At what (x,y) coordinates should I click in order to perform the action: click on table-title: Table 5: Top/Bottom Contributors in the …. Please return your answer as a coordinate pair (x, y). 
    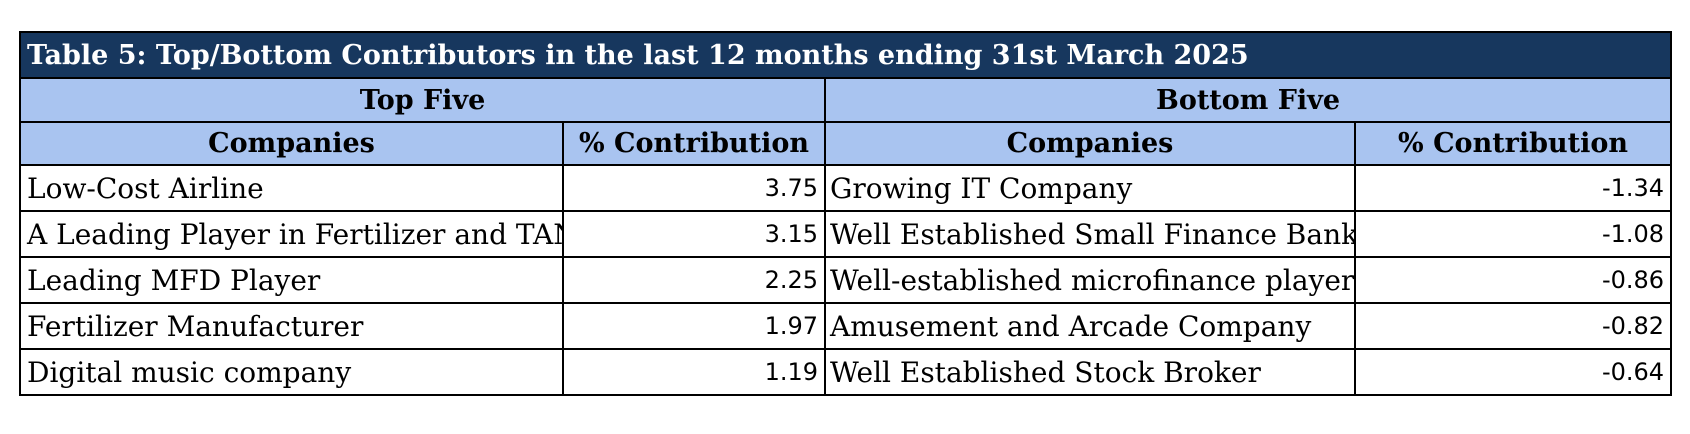
    Looking at the image, I should click on (845, 55).